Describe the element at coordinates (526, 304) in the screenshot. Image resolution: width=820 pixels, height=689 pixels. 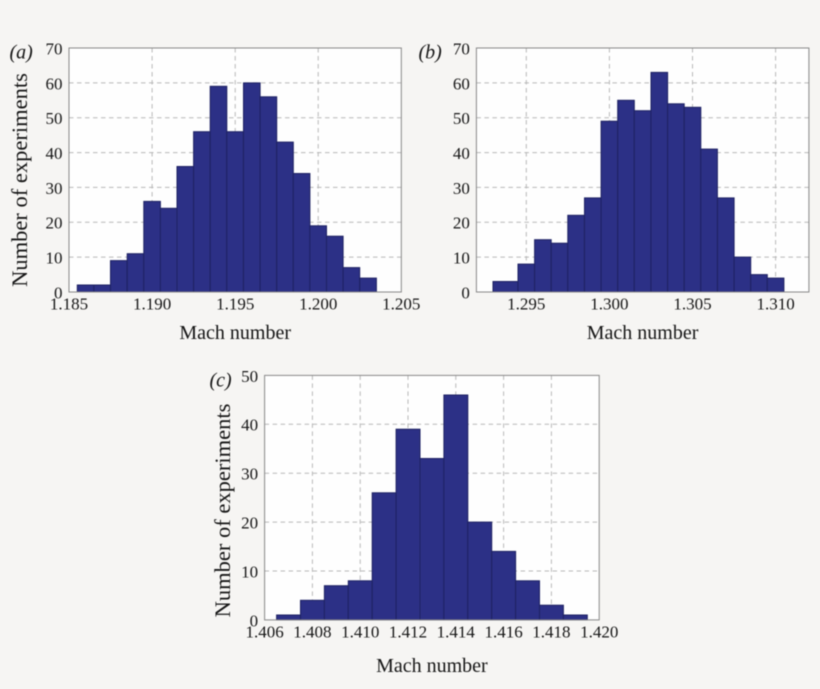
I see `svg-text: 1.295` at that location.